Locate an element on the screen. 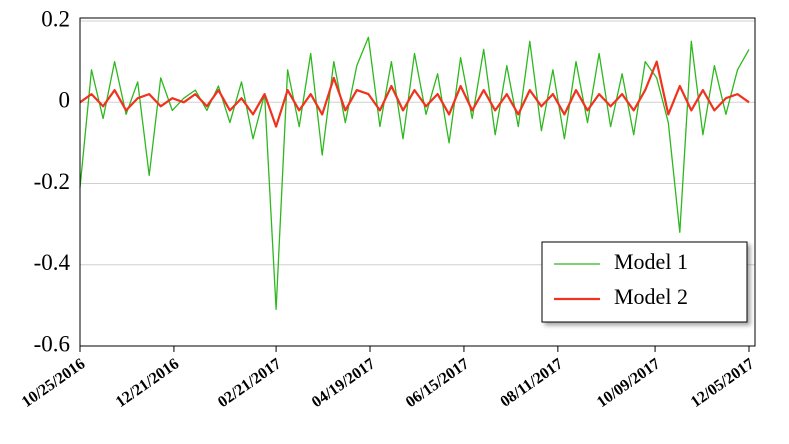 The image size is (789, 444). x-tick-label: 10/25/2016 is located at coordinates (53, 383).